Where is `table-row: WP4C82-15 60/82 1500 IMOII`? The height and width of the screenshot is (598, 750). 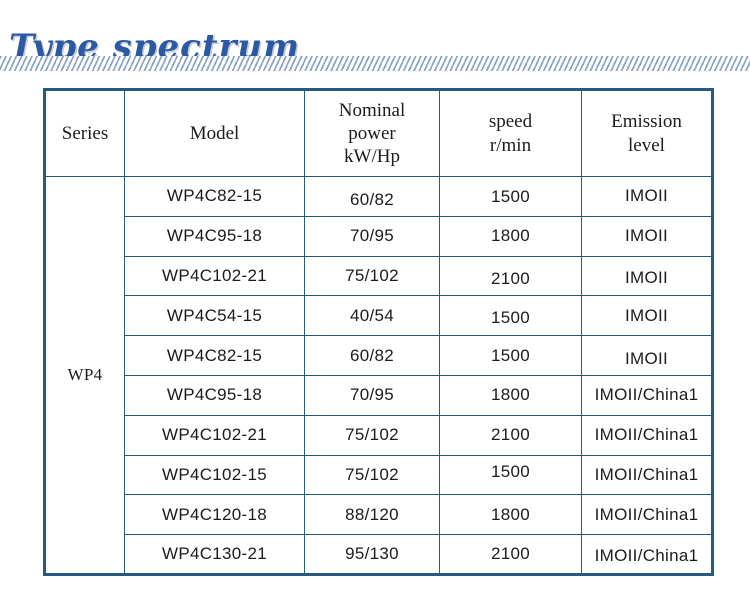 table-row: WP4C82-15 60/82 1500 IMOII is located at coordinates (379, 355).